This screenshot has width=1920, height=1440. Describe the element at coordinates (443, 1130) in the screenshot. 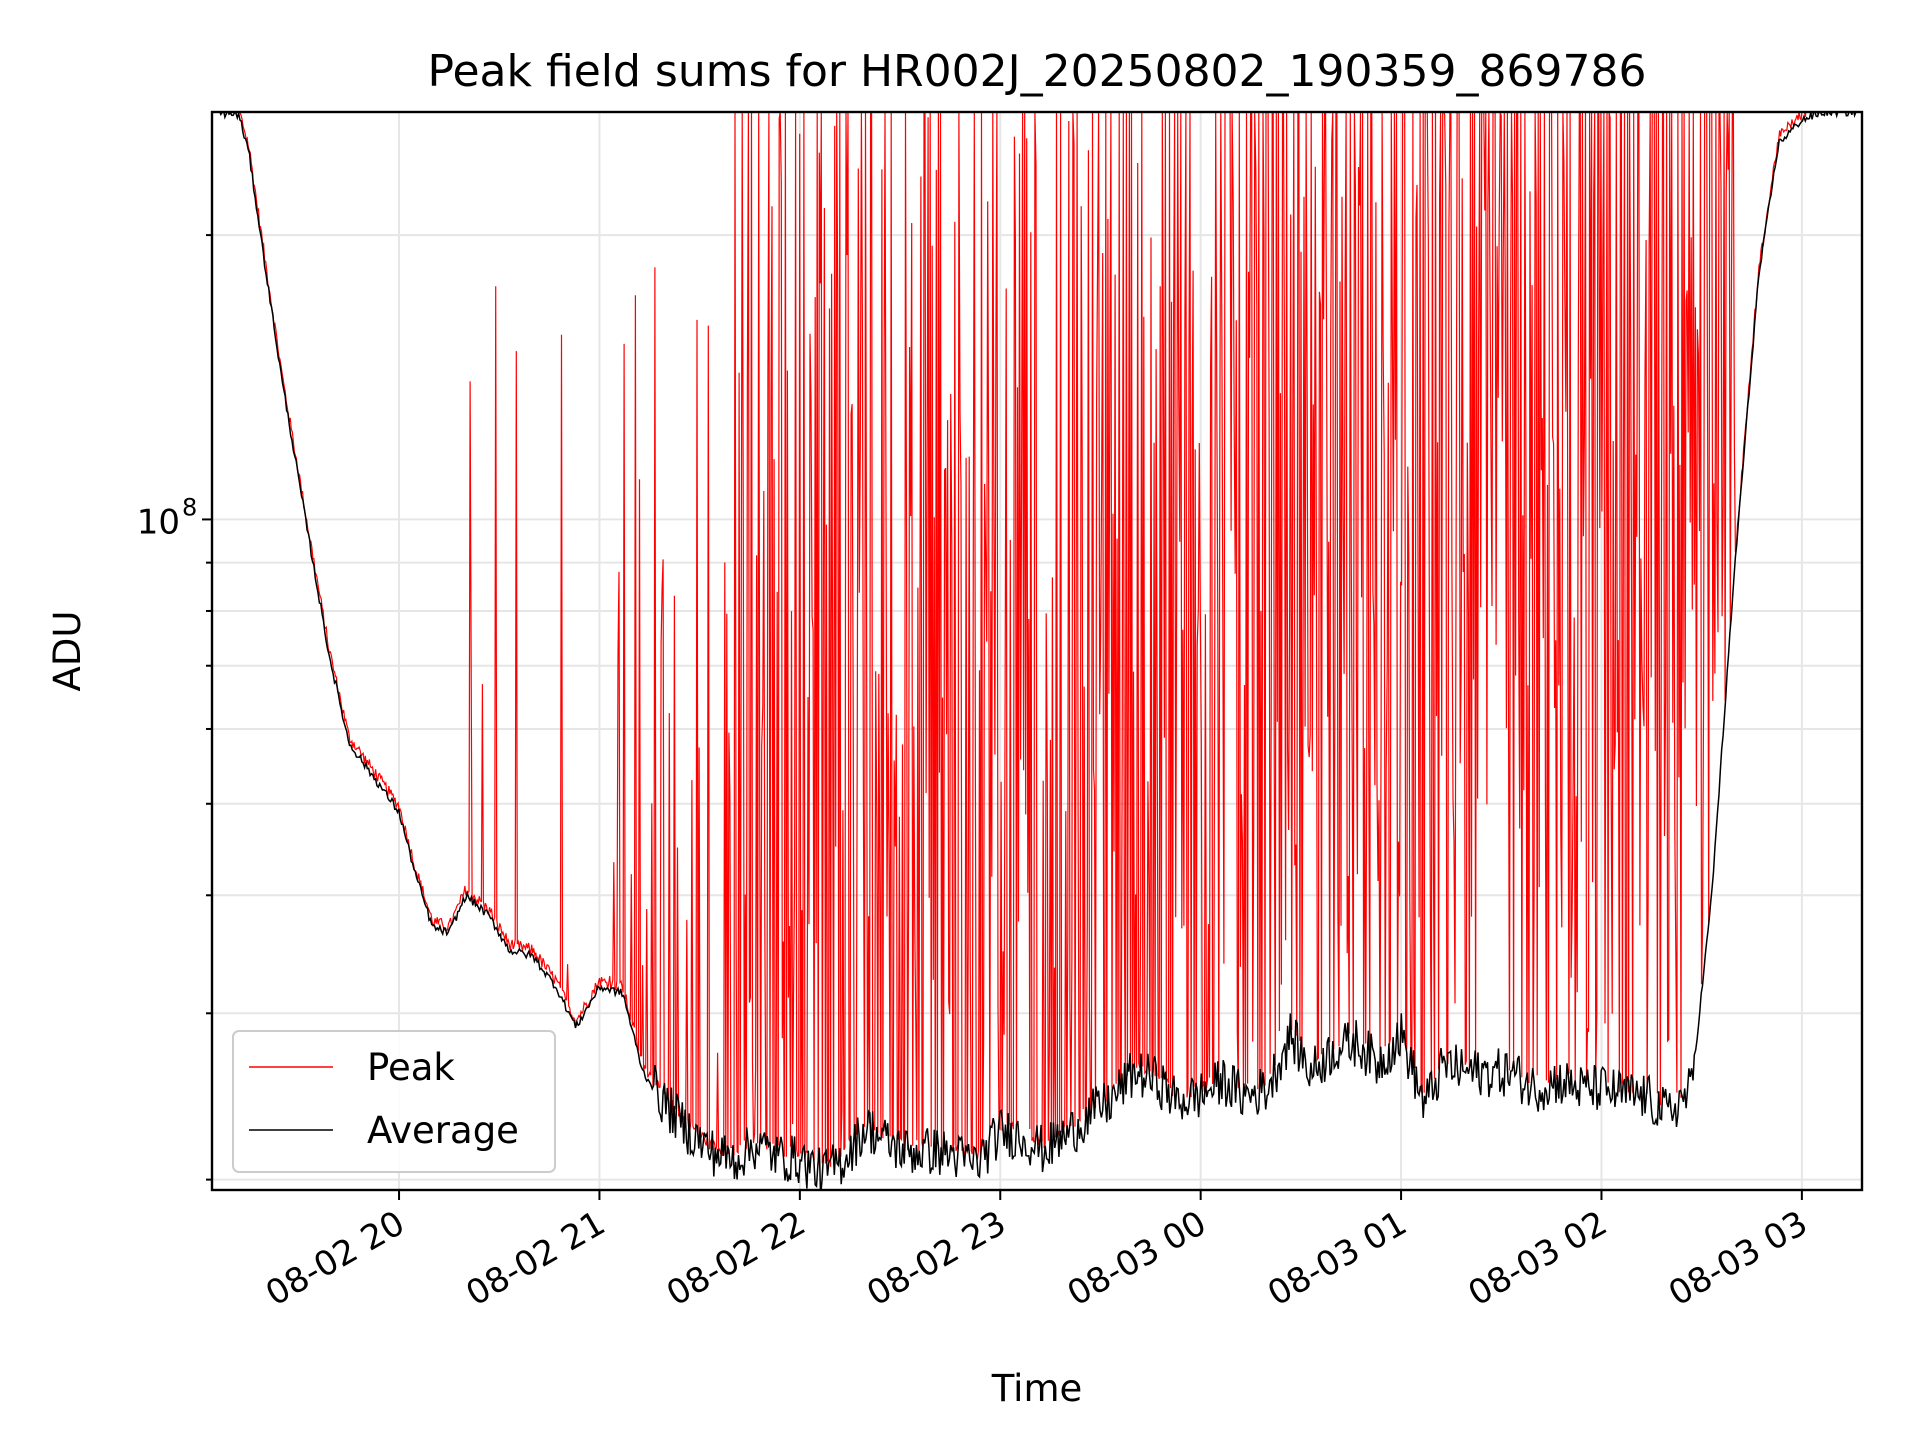

I see `legend-average-label: Average` at that location.